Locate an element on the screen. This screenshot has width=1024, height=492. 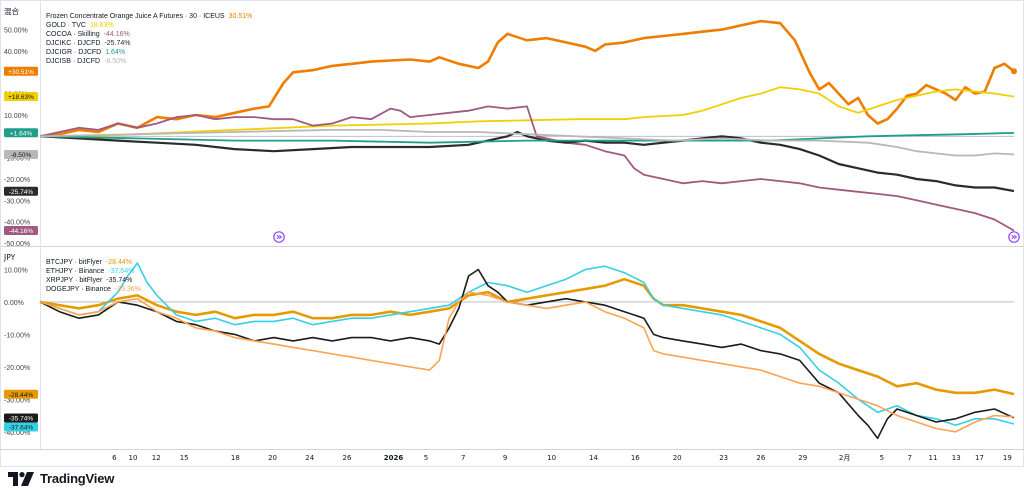
value-badge-label: +18.63% is located at coordinates (21, 97).